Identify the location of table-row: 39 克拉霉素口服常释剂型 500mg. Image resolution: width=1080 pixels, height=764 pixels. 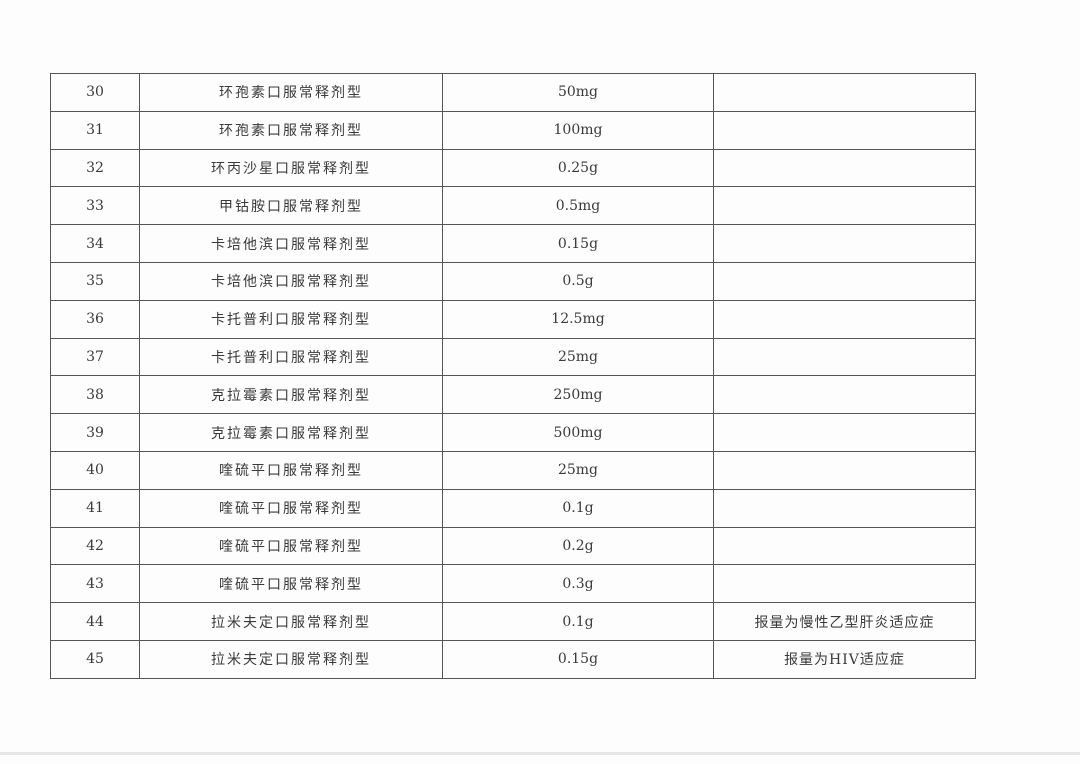
(513, 432).